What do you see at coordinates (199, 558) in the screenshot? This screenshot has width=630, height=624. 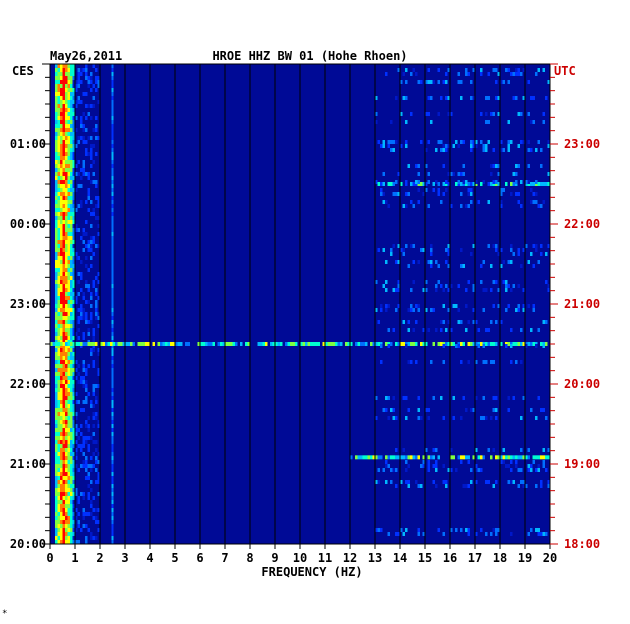 I see `x-tick-label: 6` at bounding box center [199, 558].